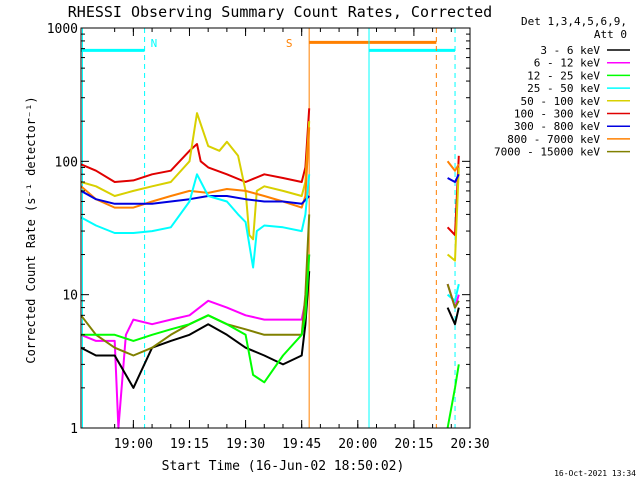 This screenshot has height=480, width=640. Describe the element at coordinates (270, 168) in the screenshot. I see `series-line-800-7000-kev` at that location.